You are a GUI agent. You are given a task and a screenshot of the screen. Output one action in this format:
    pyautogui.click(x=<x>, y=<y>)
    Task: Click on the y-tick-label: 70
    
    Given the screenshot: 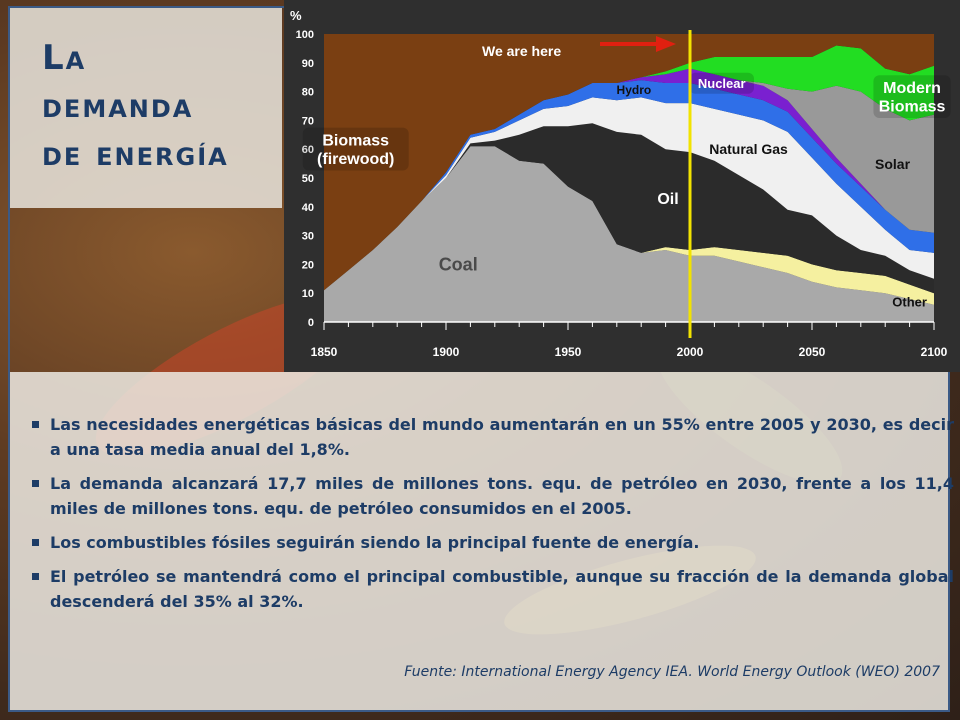 What is the action you would take?
    pyautogui.click(x=308, y=121)
    